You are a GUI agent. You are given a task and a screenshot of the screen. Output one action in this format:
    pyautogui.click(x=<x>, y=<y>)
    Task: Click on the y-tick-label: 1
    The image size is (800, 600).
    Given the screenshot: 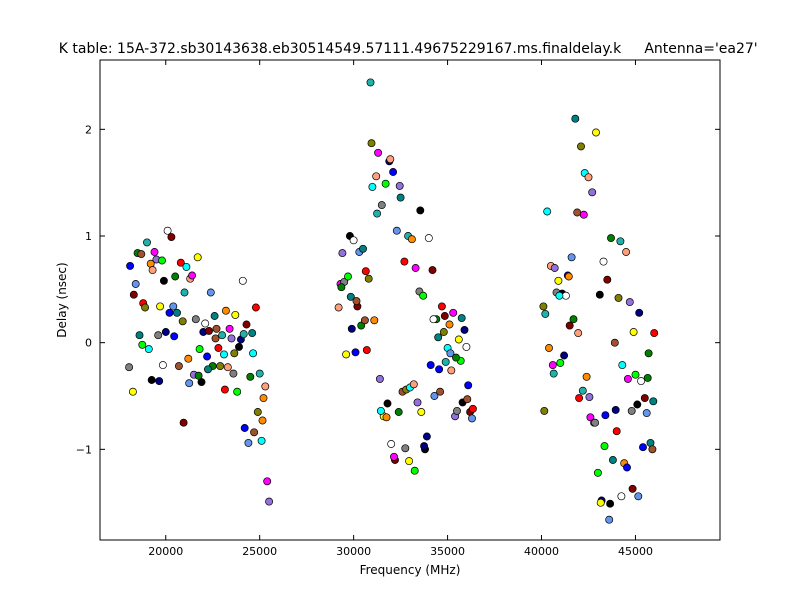 What is the action you would take?
    pyautogui.click(x=88, y=236)
    